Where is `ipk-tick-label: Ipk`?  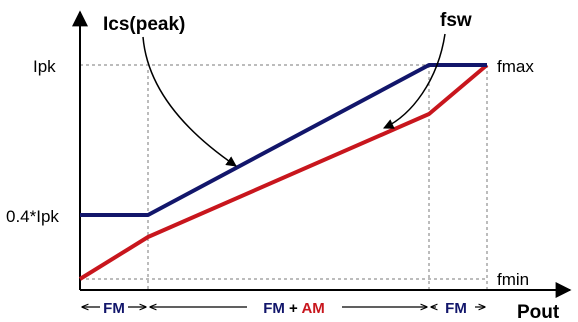
ipk-tick-label: Ipk is located at coordinates (44, 66).